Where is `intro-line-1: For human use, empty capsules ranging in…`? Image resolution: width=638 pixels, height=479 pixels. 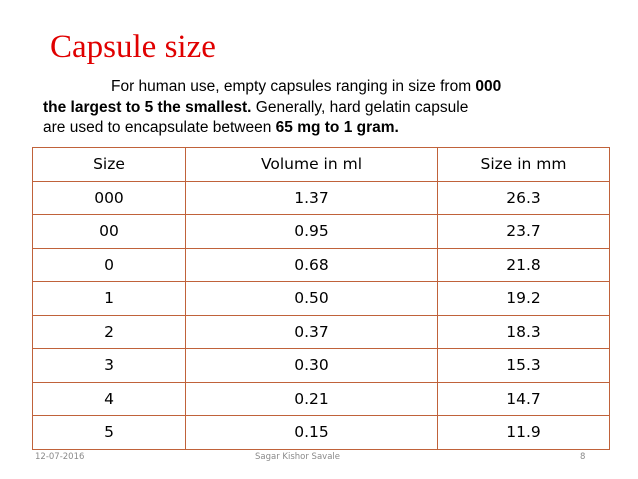
intro-line-1: For human use, empty capsules ranging in… is located at coordinates (323, 87).